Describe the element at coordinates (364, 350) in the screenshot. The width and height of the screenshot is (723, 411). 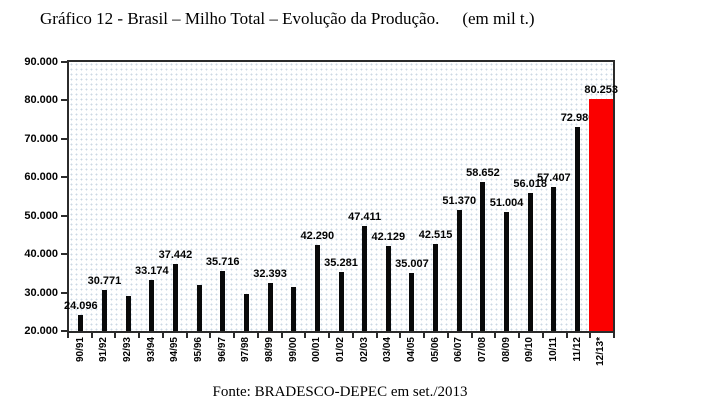
I see `x-axis-label: 02/03` at that location.